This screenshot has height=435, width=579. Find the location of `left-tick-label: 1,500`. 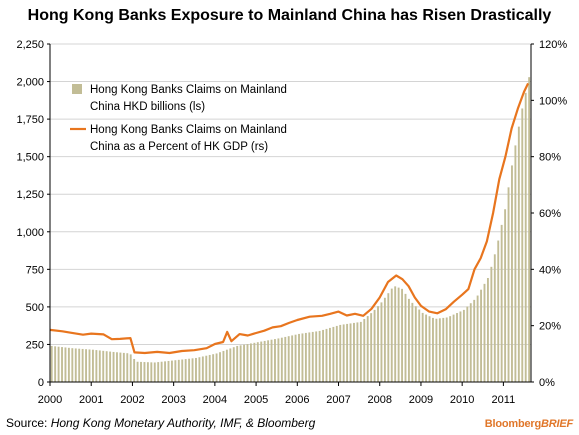

left-tick-label: 1,500 is located at coordinates (30, 158).